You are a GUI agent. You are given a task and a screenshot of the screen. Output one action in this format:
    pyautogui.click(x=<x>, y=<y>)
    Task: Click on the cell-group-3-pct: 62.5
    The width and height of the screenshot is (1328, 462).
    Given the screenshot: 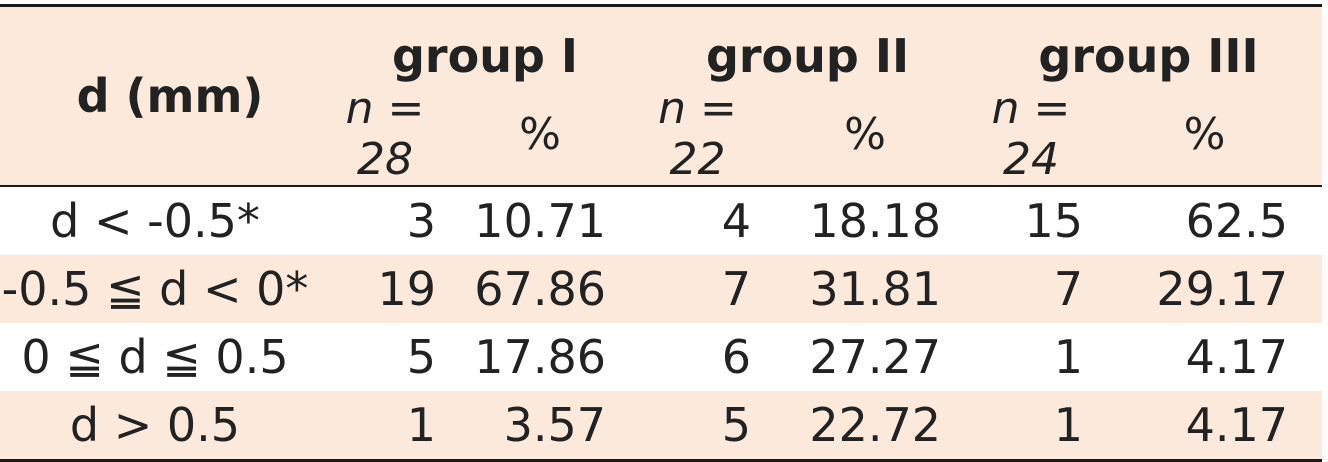 What is the action you would take?
    pyautogui.click(x=1237, y=221)
    